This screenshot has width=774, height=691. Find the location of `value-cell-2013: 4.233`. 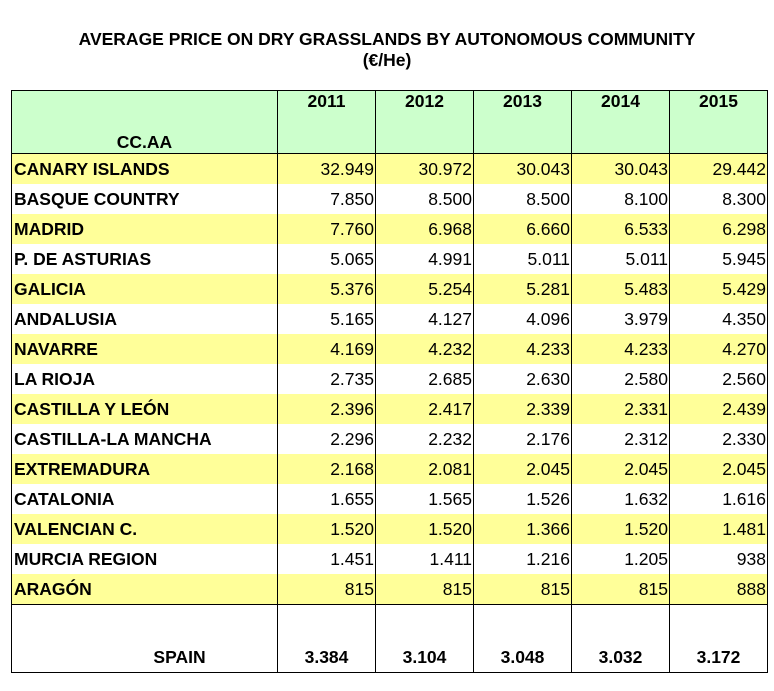

value-cell-2013: 4.233 is located at coordinates (522, 349).